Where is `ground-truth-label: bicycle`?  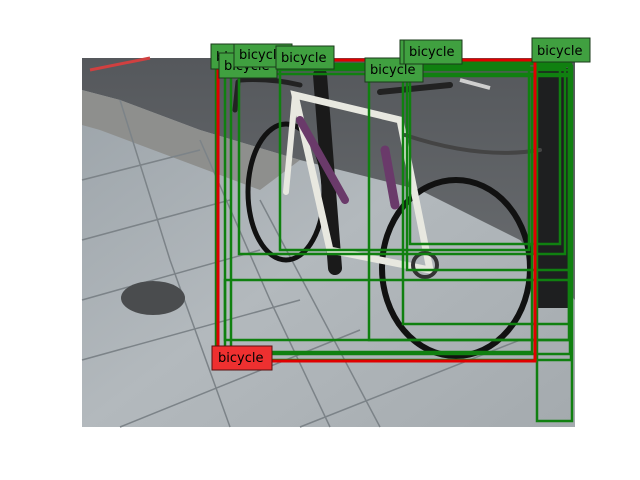 ground-truth-label: bicycle is located at coordinates (242, 358).